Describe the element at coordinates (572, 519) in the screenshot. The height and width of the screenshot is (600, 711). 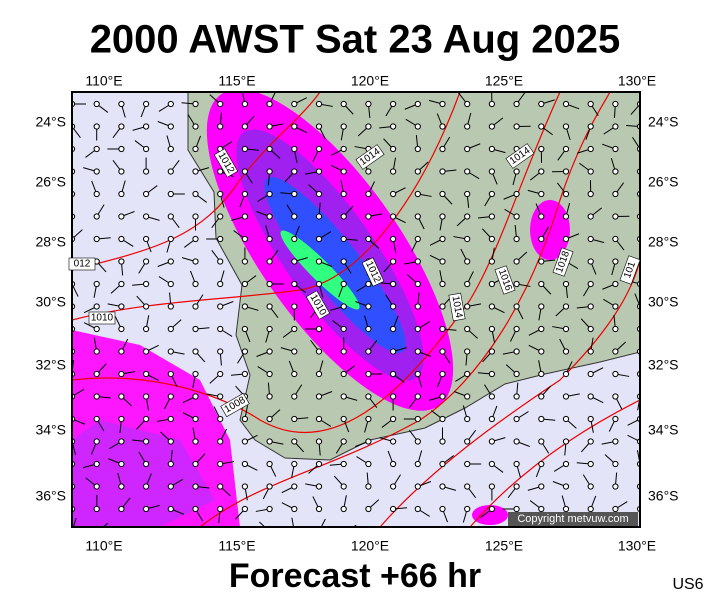
I see `copyright: Copyright metvuw.com` at that location.